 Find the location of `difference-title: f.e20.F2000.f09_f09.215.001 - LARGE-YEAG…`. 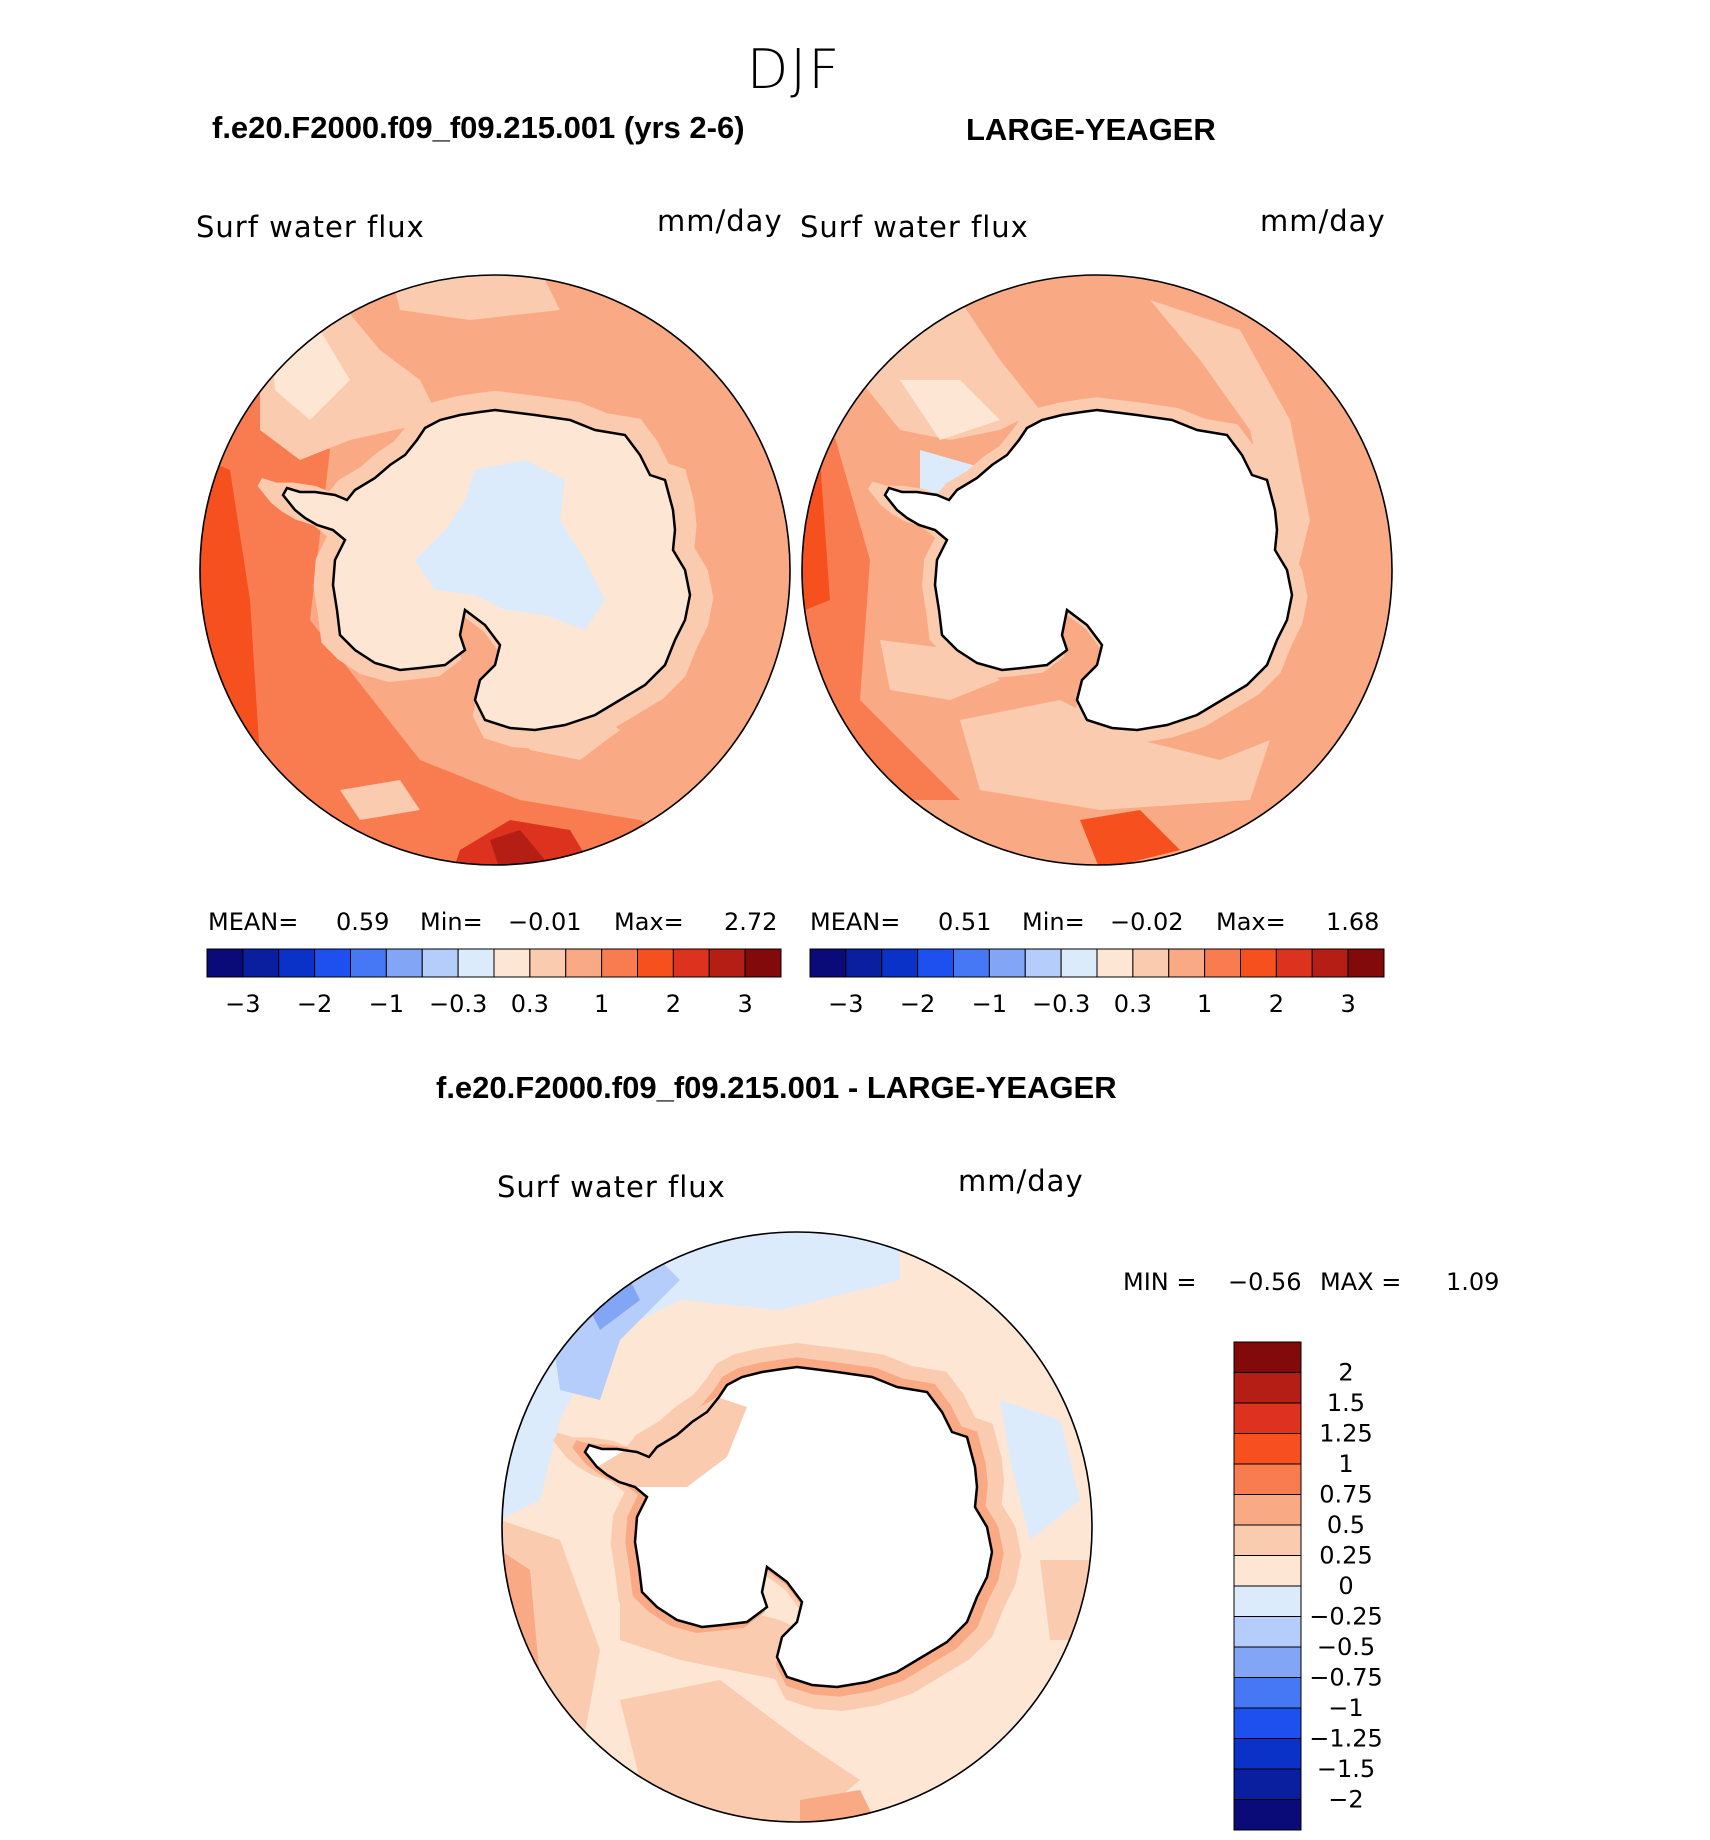

difference-title: f.e20.F2000.f09_f09.215.001 - LARGE-YEAG… is located at coordinates (776, 1087).